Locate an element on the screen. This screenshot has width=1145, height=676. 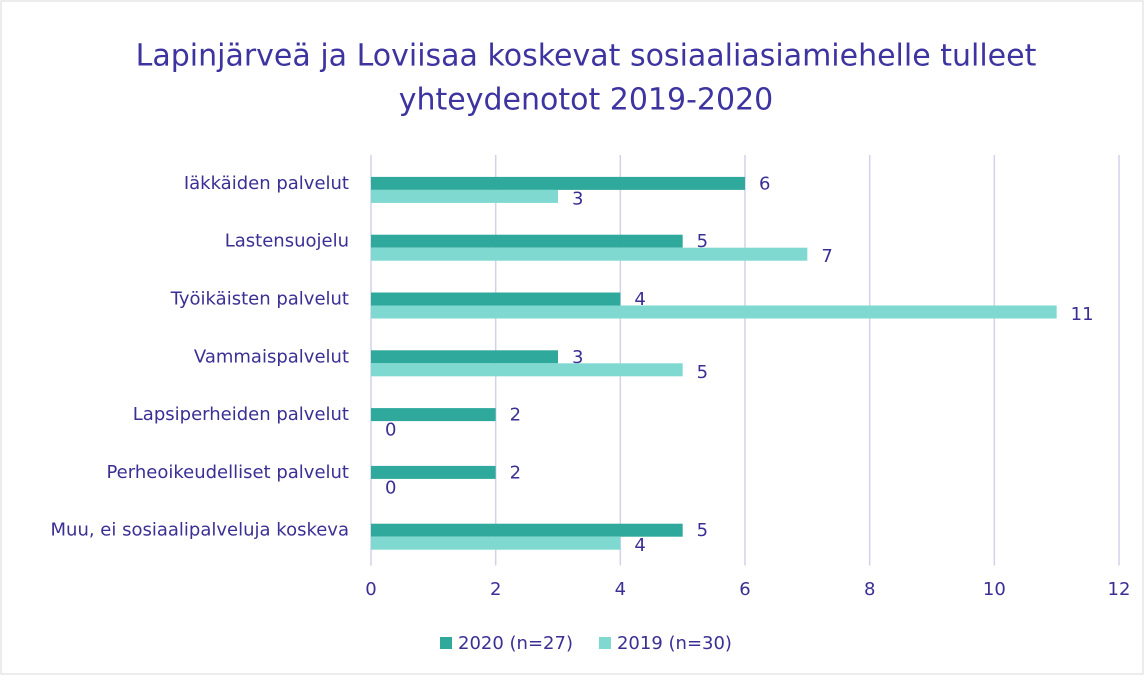
legend-label: 2019 (n=30) is located at coordinates (674, 643).